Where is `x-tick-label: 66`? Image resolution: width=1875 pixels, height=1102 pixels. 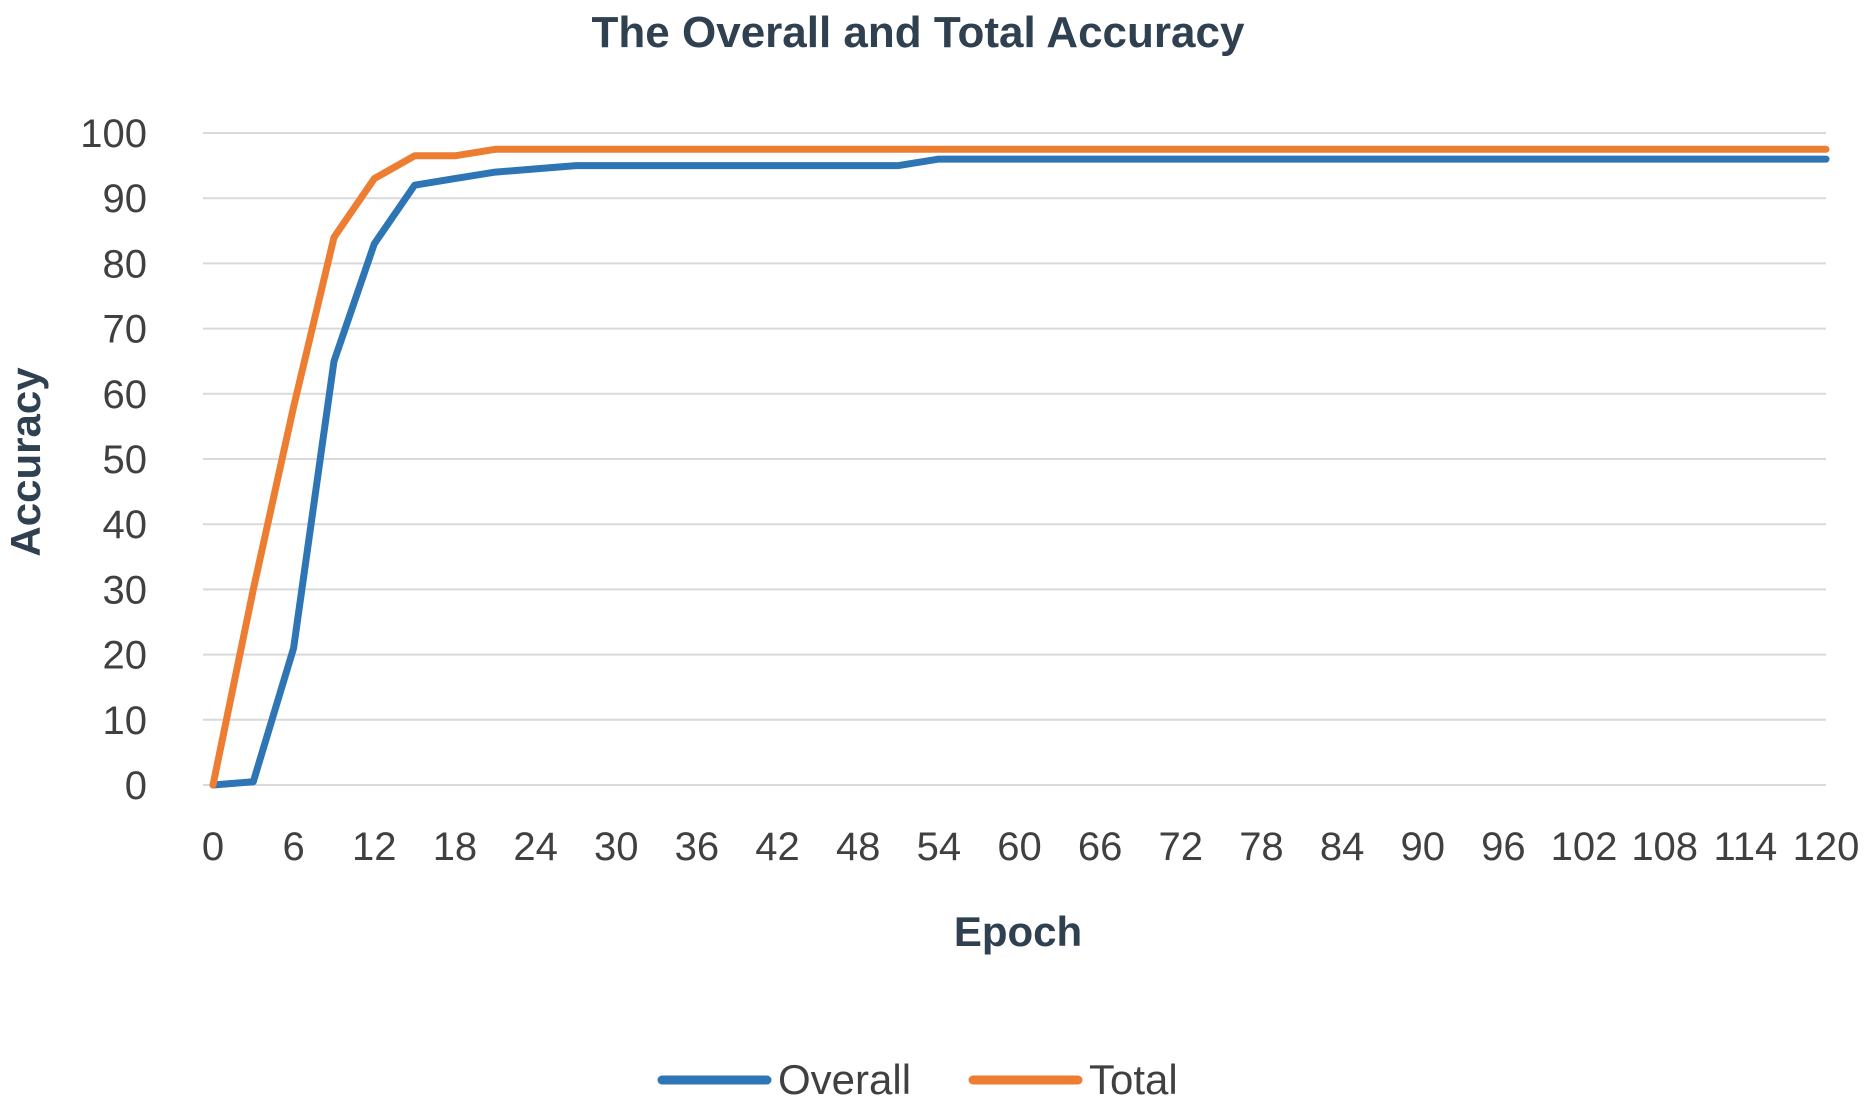 x-tick-label: 66 is located at coordinates (1100, 847).